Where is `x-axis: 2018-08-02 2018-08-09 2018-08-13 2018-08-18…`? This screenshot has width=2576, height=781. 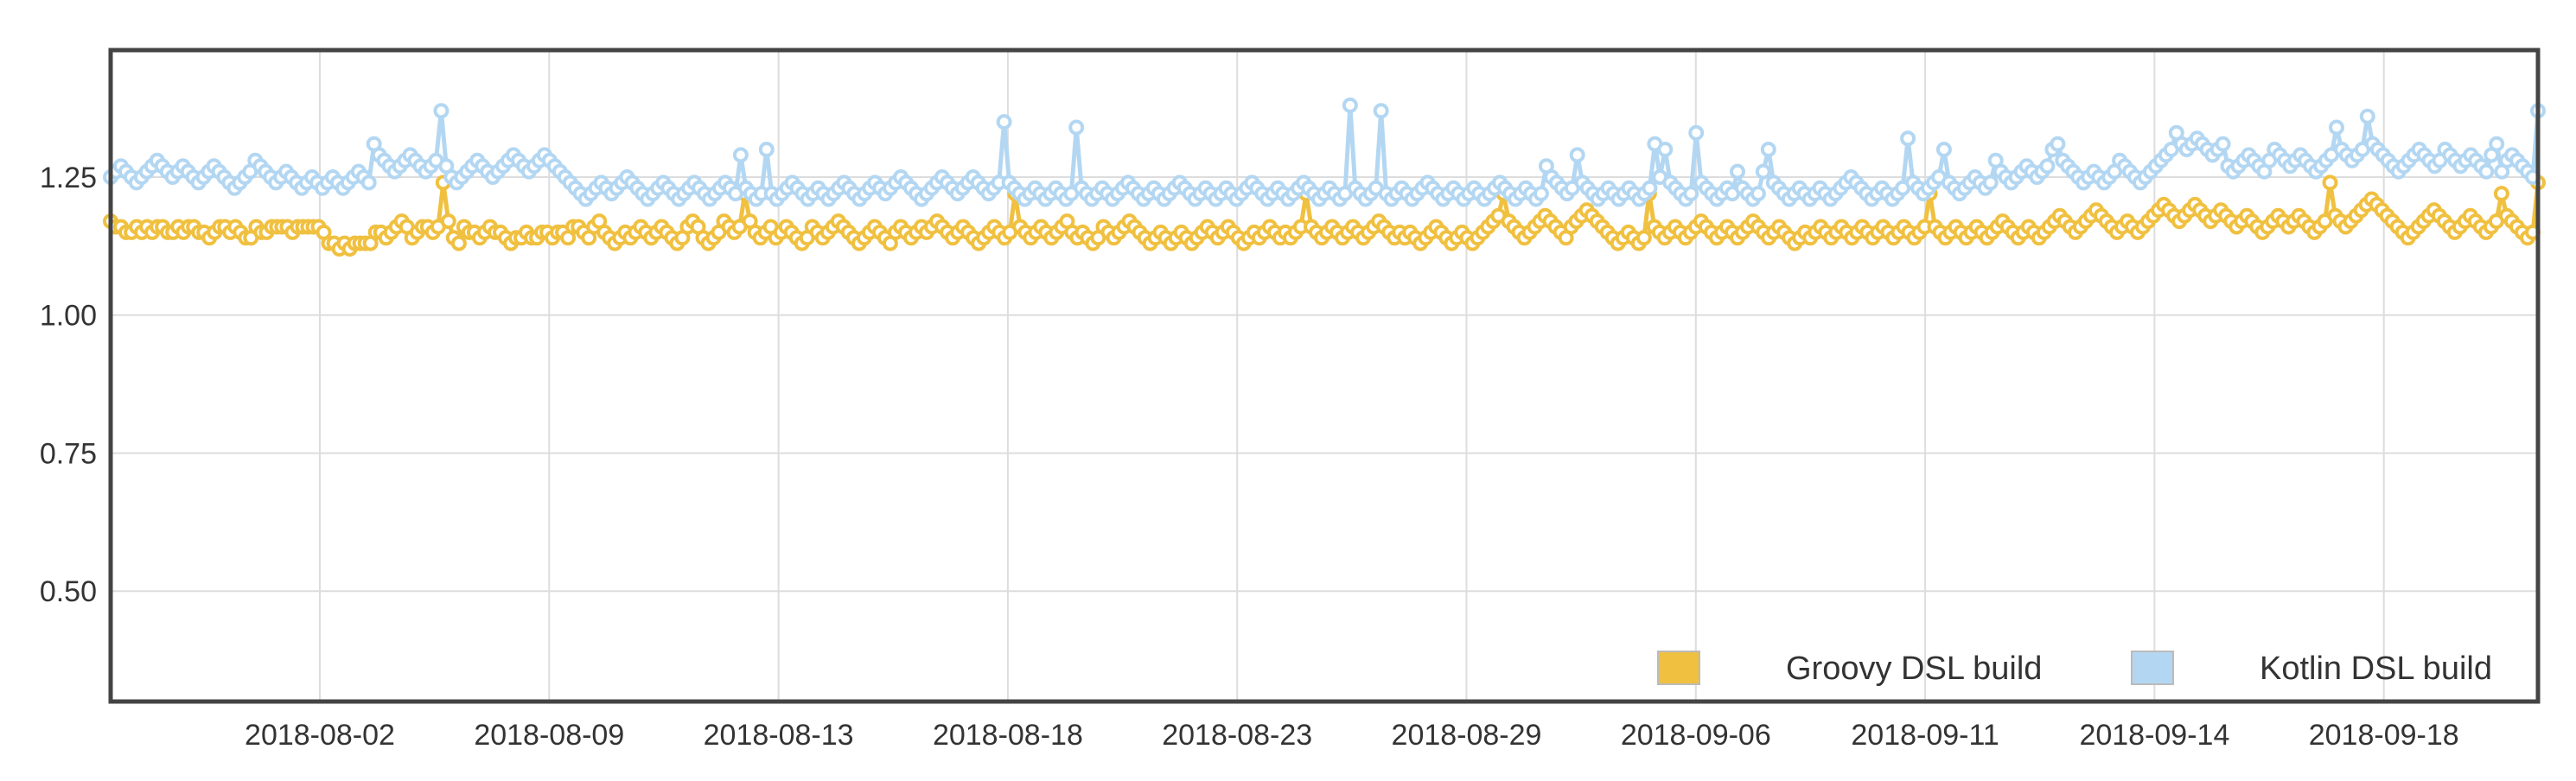 x-axis: 2018-08-02 2018-08-09 2018-08-13 2018-08-18… is located at coordinates (1352, 736).